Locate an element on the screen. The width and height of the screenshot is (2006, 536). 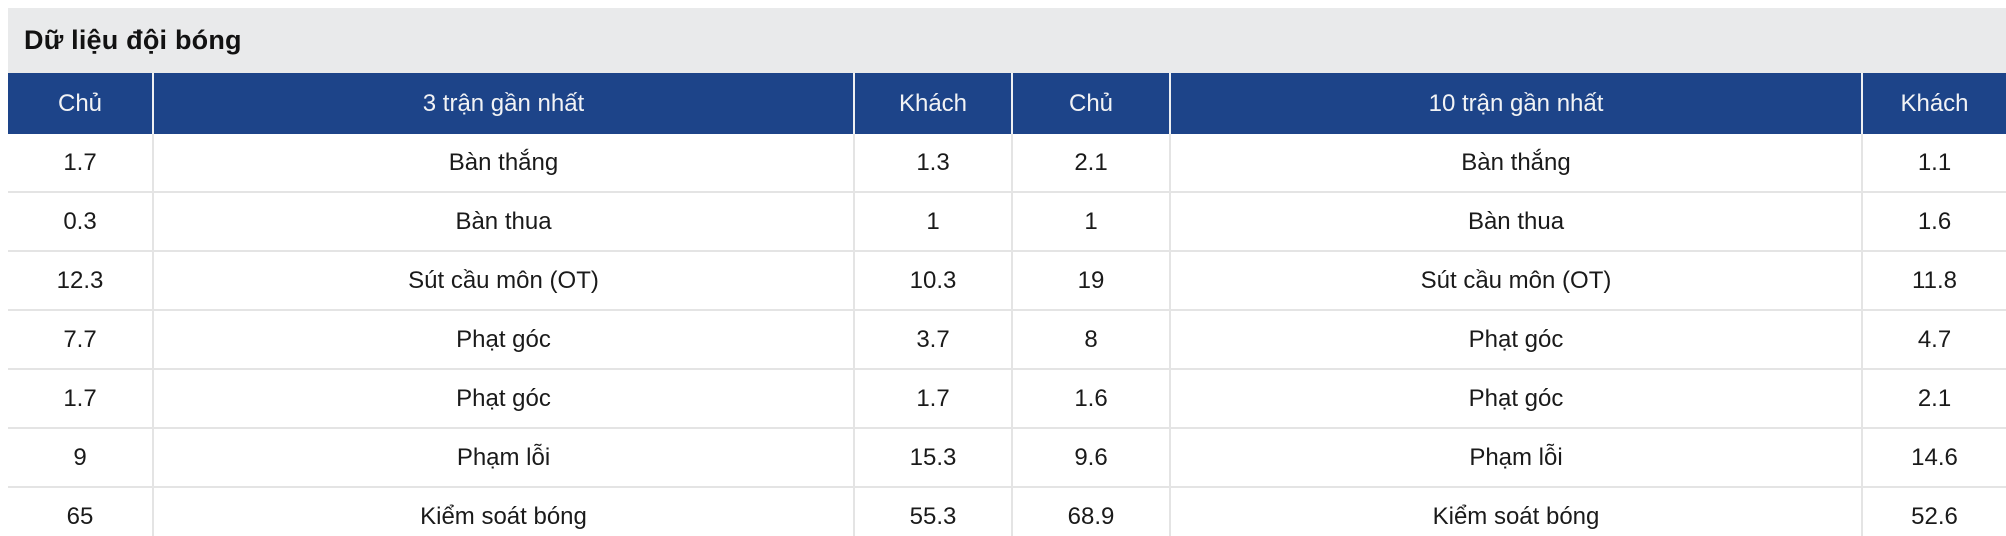
stat-value-home-3: 9 is located at coordinates (80, 457).